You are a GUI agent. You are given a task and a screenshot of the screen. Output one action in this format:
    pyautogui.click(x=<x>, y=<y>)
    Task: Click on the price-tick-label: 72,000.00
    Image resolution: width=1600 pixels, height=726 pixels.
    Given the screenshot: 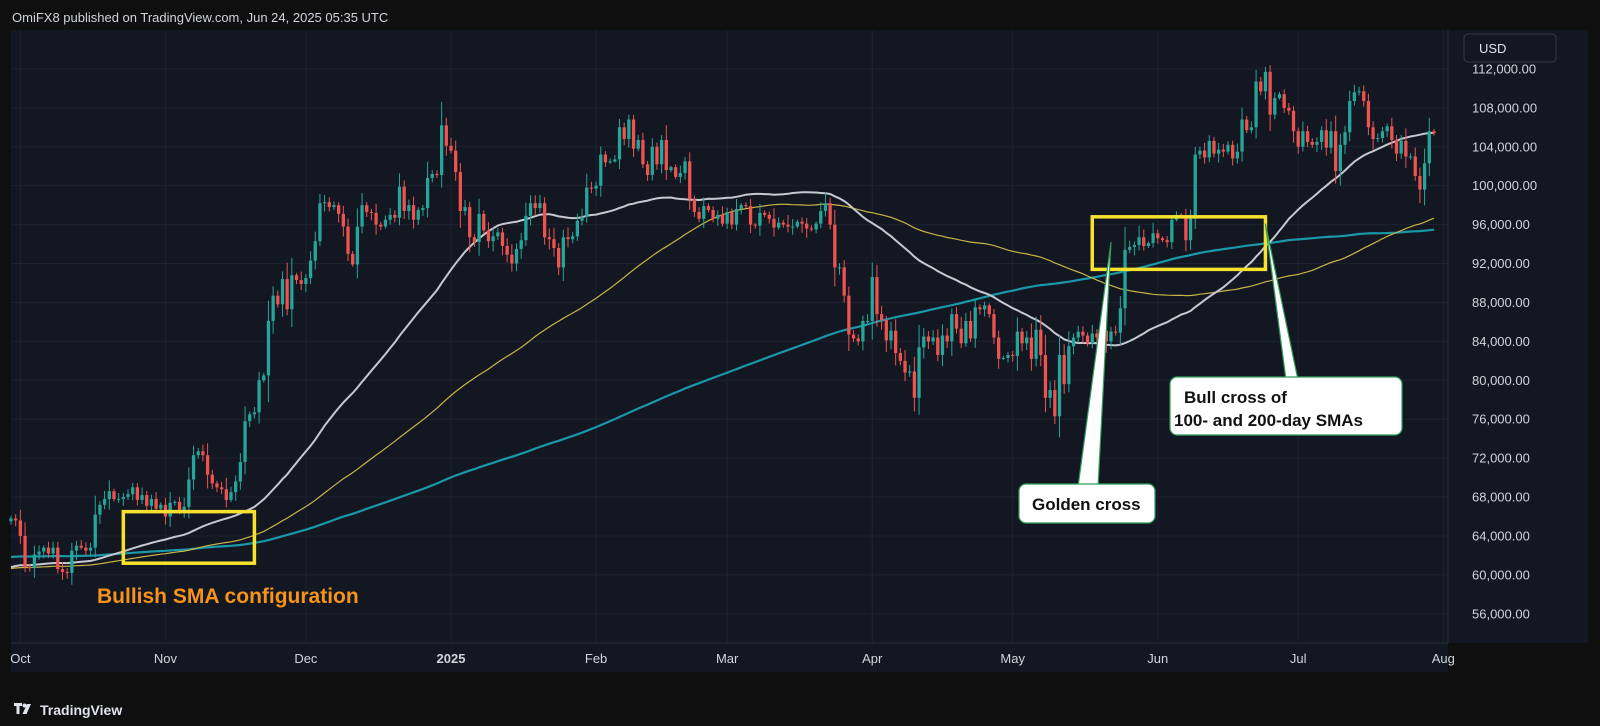 What is the action you would take?
    pyautogui.click(x=1501, y=458)
    